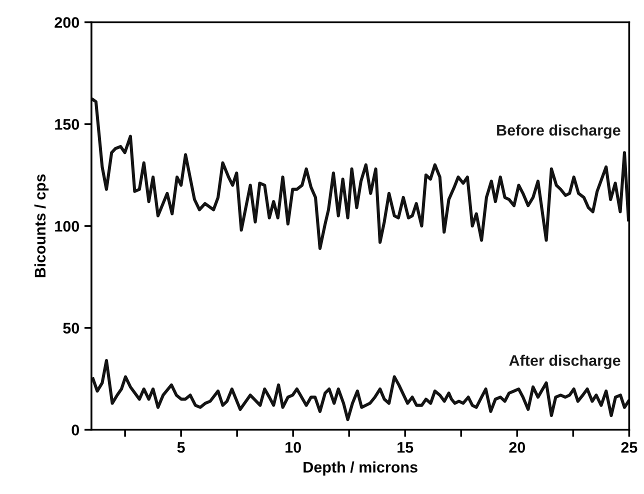 The width and height of the screenshot is (644, 494). Describe the element at coordinates (71, 328) in the screenshot. I see `y-tick-label: 50` at that location.